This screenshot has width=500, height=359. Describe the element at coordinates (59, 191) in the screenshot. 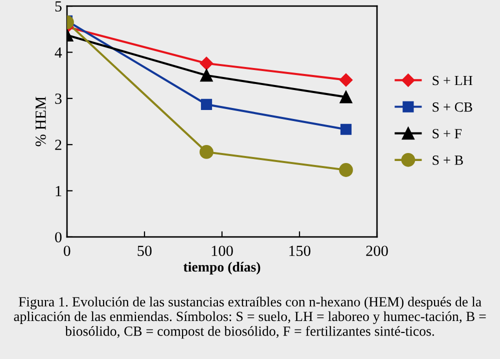

I see `y-tick-label: 1` at that location.